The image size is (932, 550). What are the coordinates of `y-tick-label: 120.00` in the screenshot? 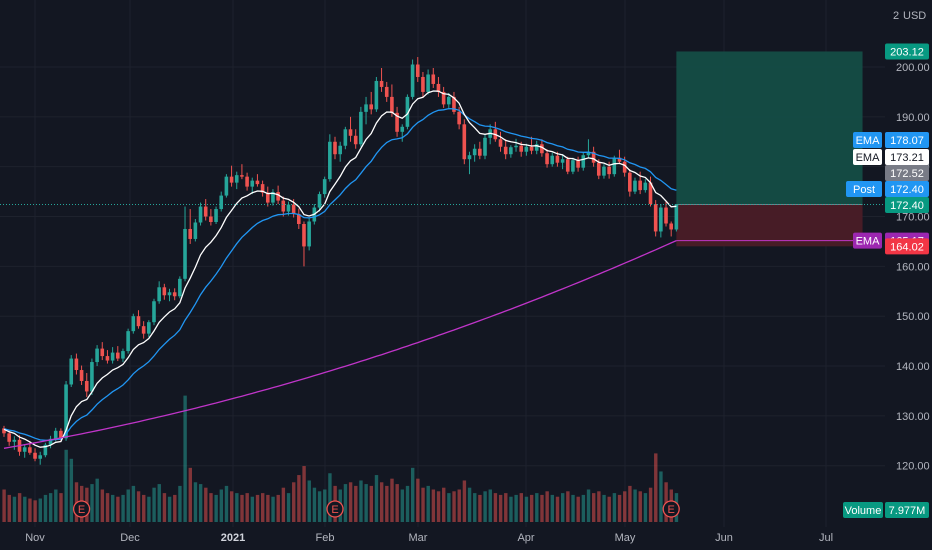 It's located at (913, 467).